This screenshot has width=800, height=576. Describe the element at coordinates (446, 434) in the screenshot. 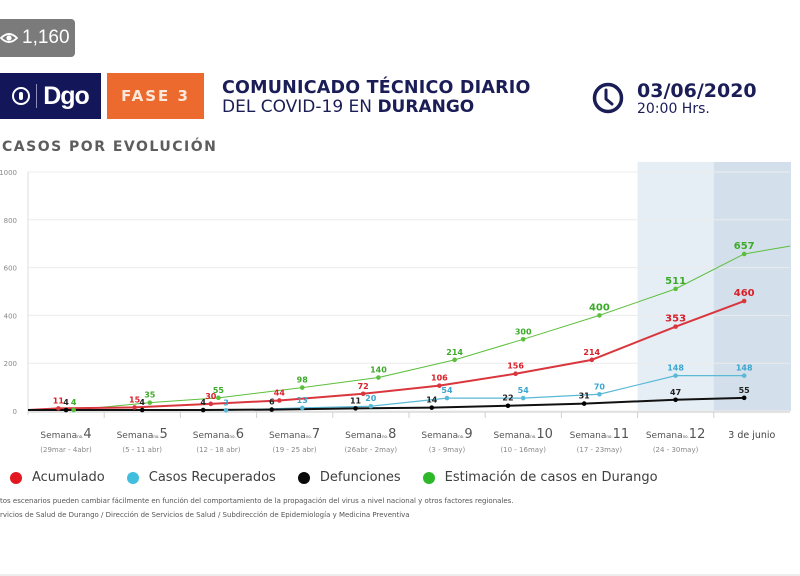

I see `x-tick-label: Semanano.9` at that location.